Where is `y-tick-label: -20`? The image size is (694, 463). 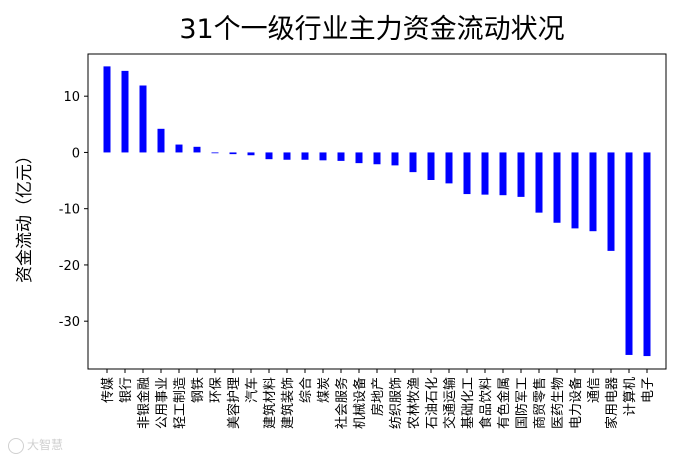 y-tick-label: -20 is located at coordinates (69, 266).